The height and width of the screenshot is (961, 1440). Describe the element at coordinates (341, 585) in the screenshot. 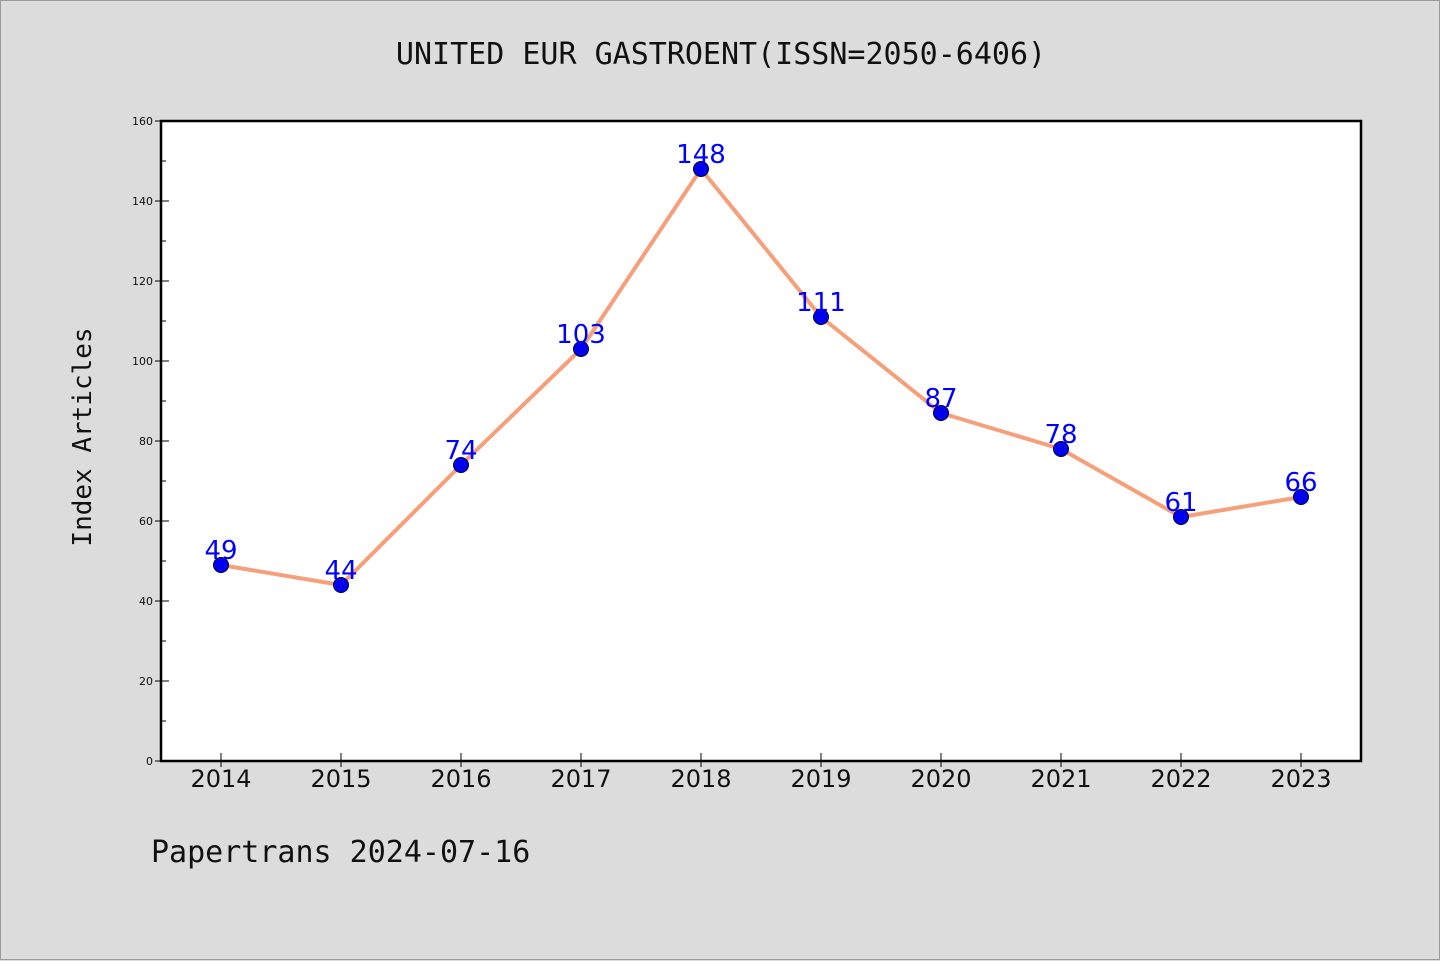

I see `data-point-2015` at that location.